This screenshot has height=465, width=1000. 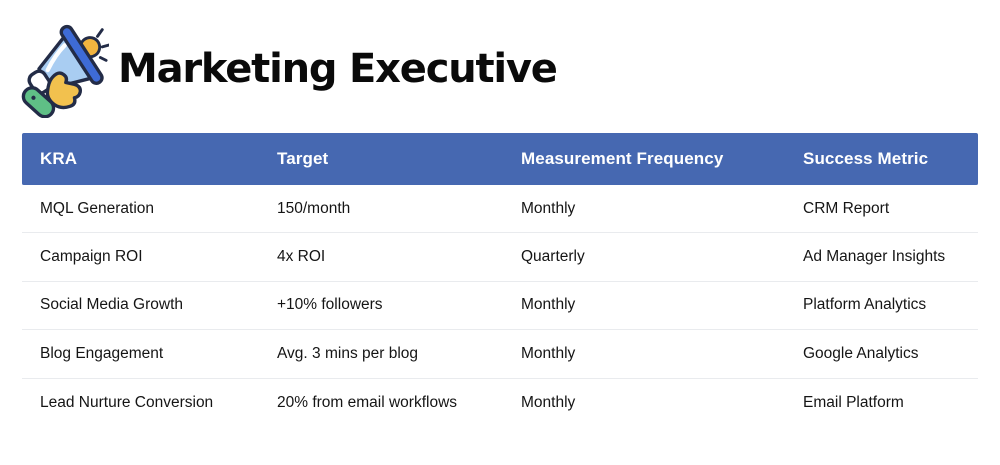 I want to click on table-cell: 150/month, so click(x=314, y=208).